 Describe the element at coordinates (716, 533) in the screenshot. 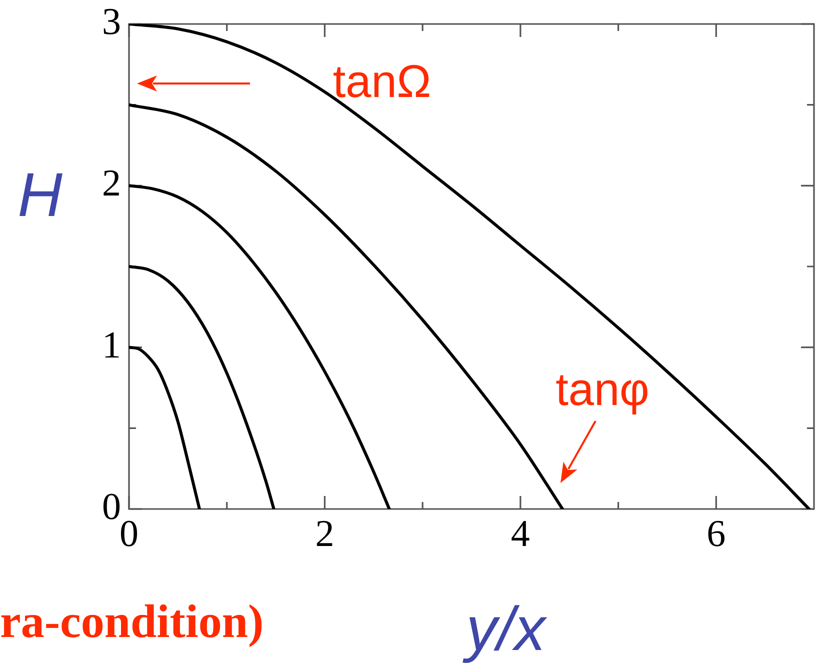

I see `x-tick-label: 6` at that location.